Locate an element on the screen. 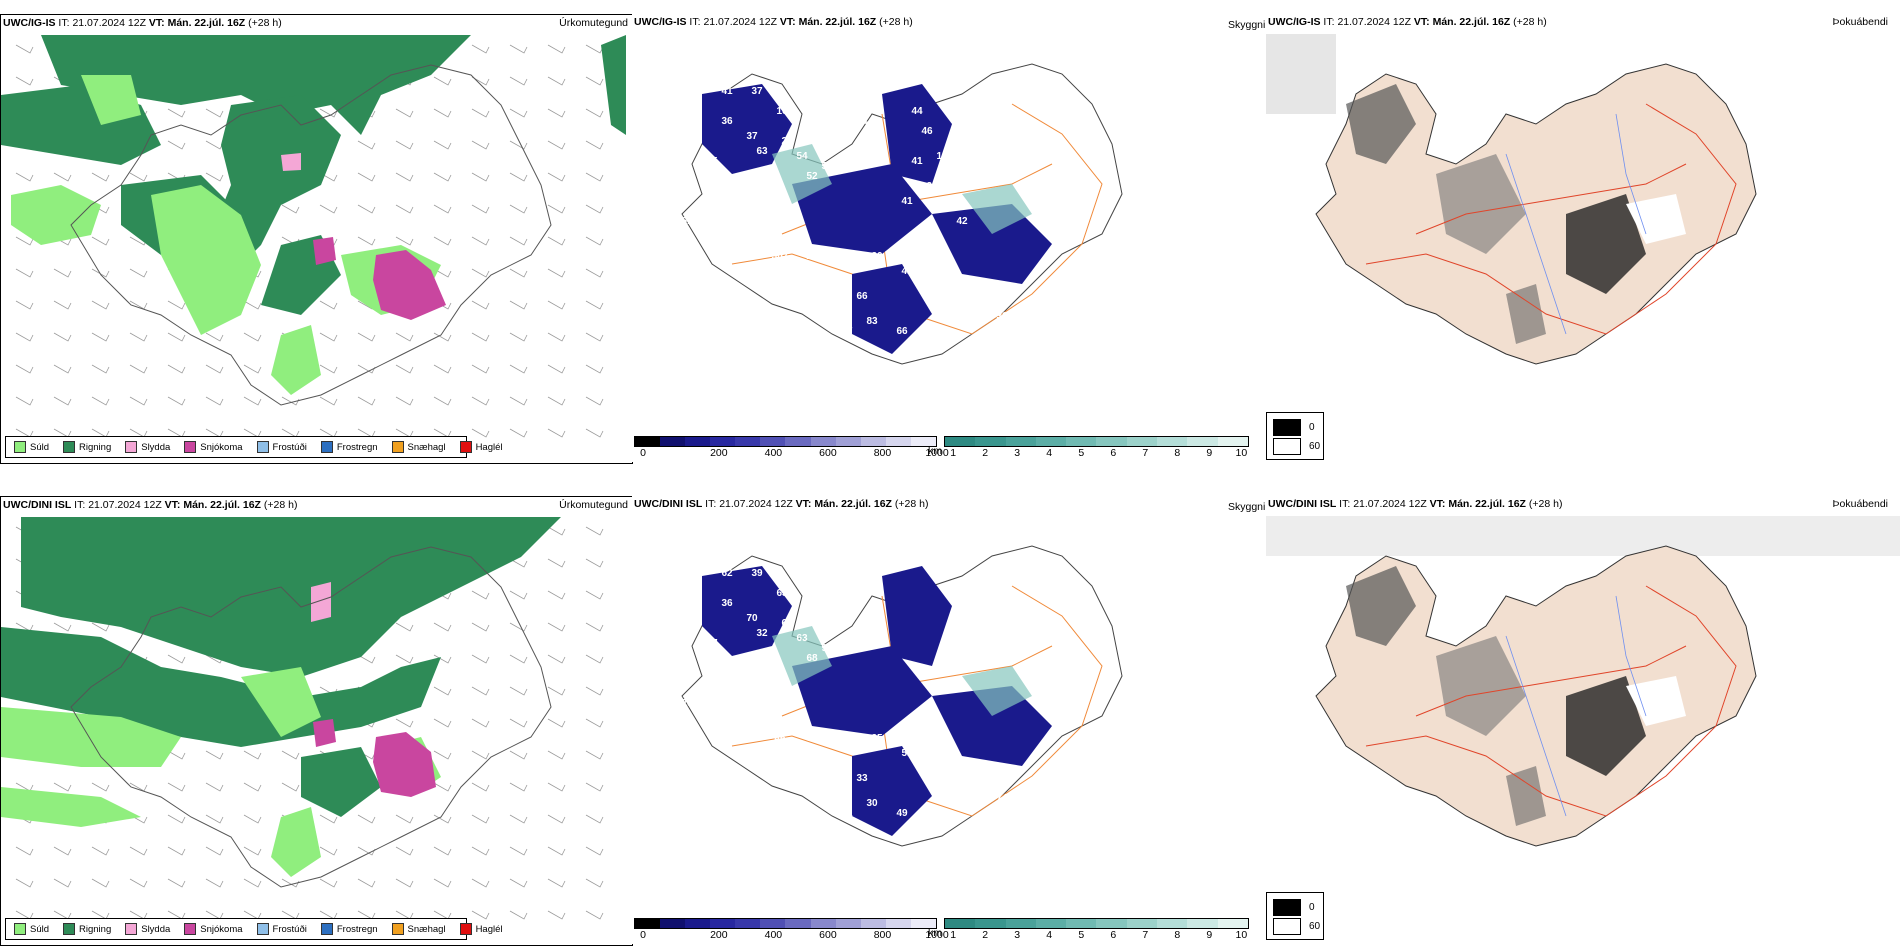  visibility-label: 61 is located at coordinates (687, 221).